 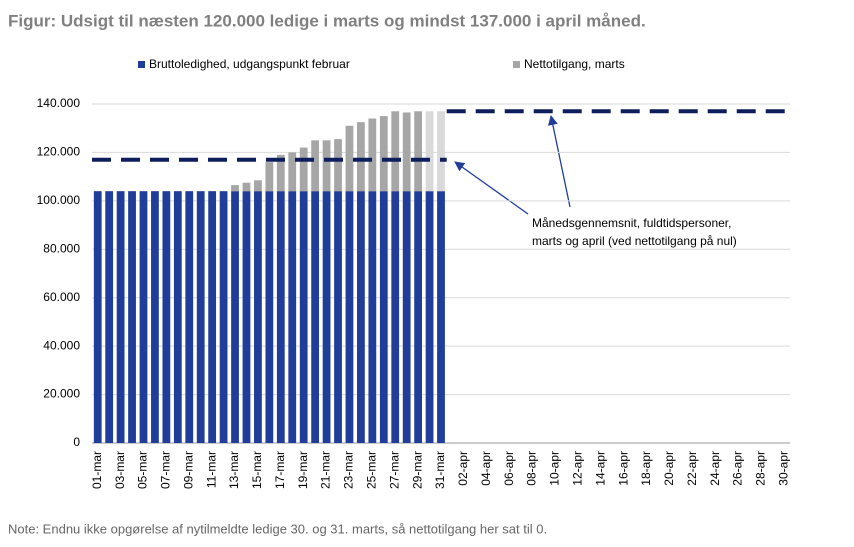 I want to click on x-tick-label: 19-mar, so click(x=303, y=470).